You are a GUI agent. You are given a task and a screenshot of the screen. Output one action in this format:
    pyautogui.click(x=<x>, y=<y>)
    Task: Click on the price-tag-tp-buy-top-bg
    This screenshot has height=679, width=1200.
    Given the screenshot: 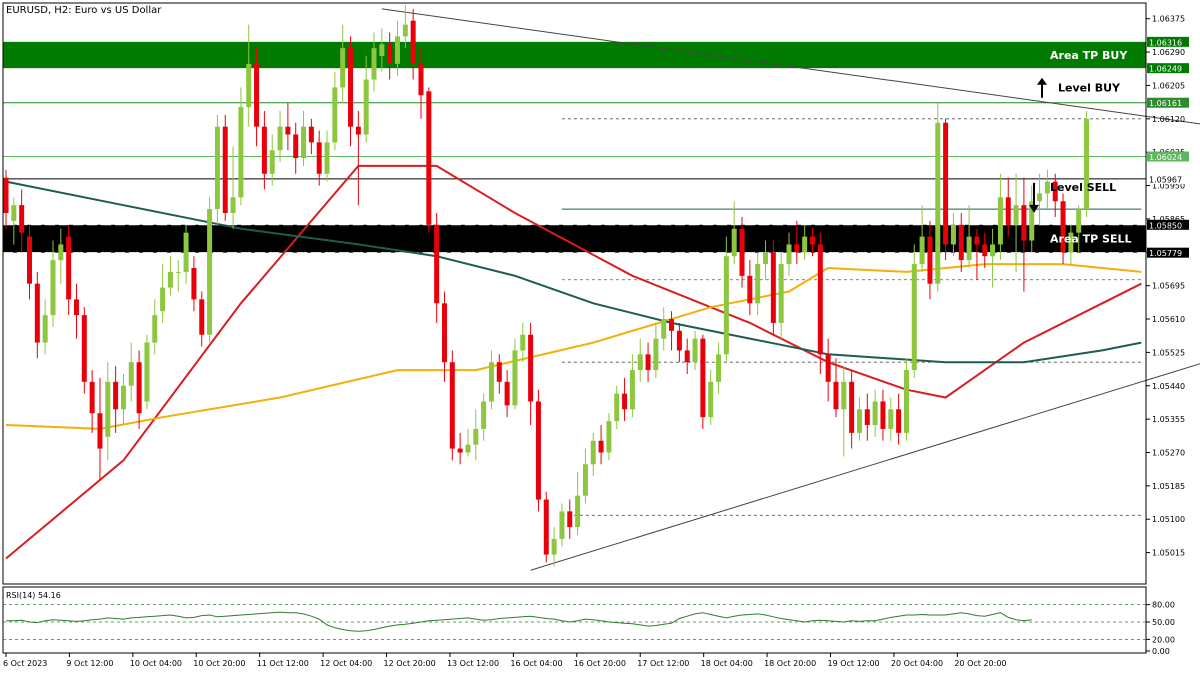 What is the action you would take?
    pyautogui.click(x=1168, y=41)
    